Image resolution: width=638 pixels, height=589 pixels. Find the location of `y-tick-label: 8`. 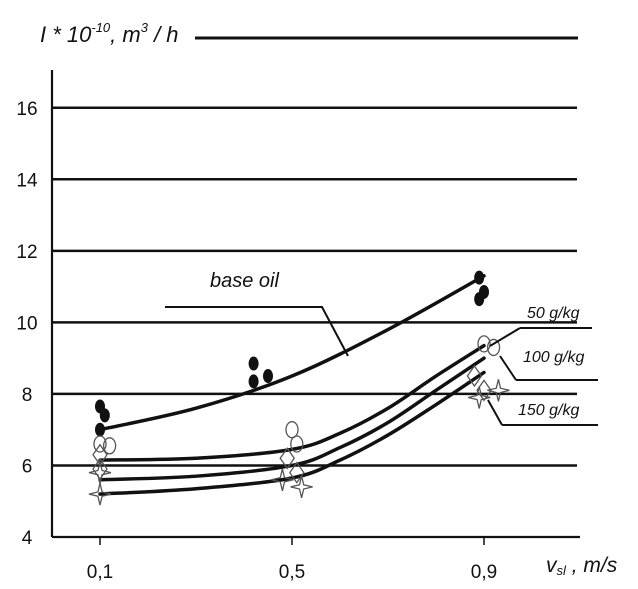

y-tick-label: 8 is located at coordinates (27, 395).